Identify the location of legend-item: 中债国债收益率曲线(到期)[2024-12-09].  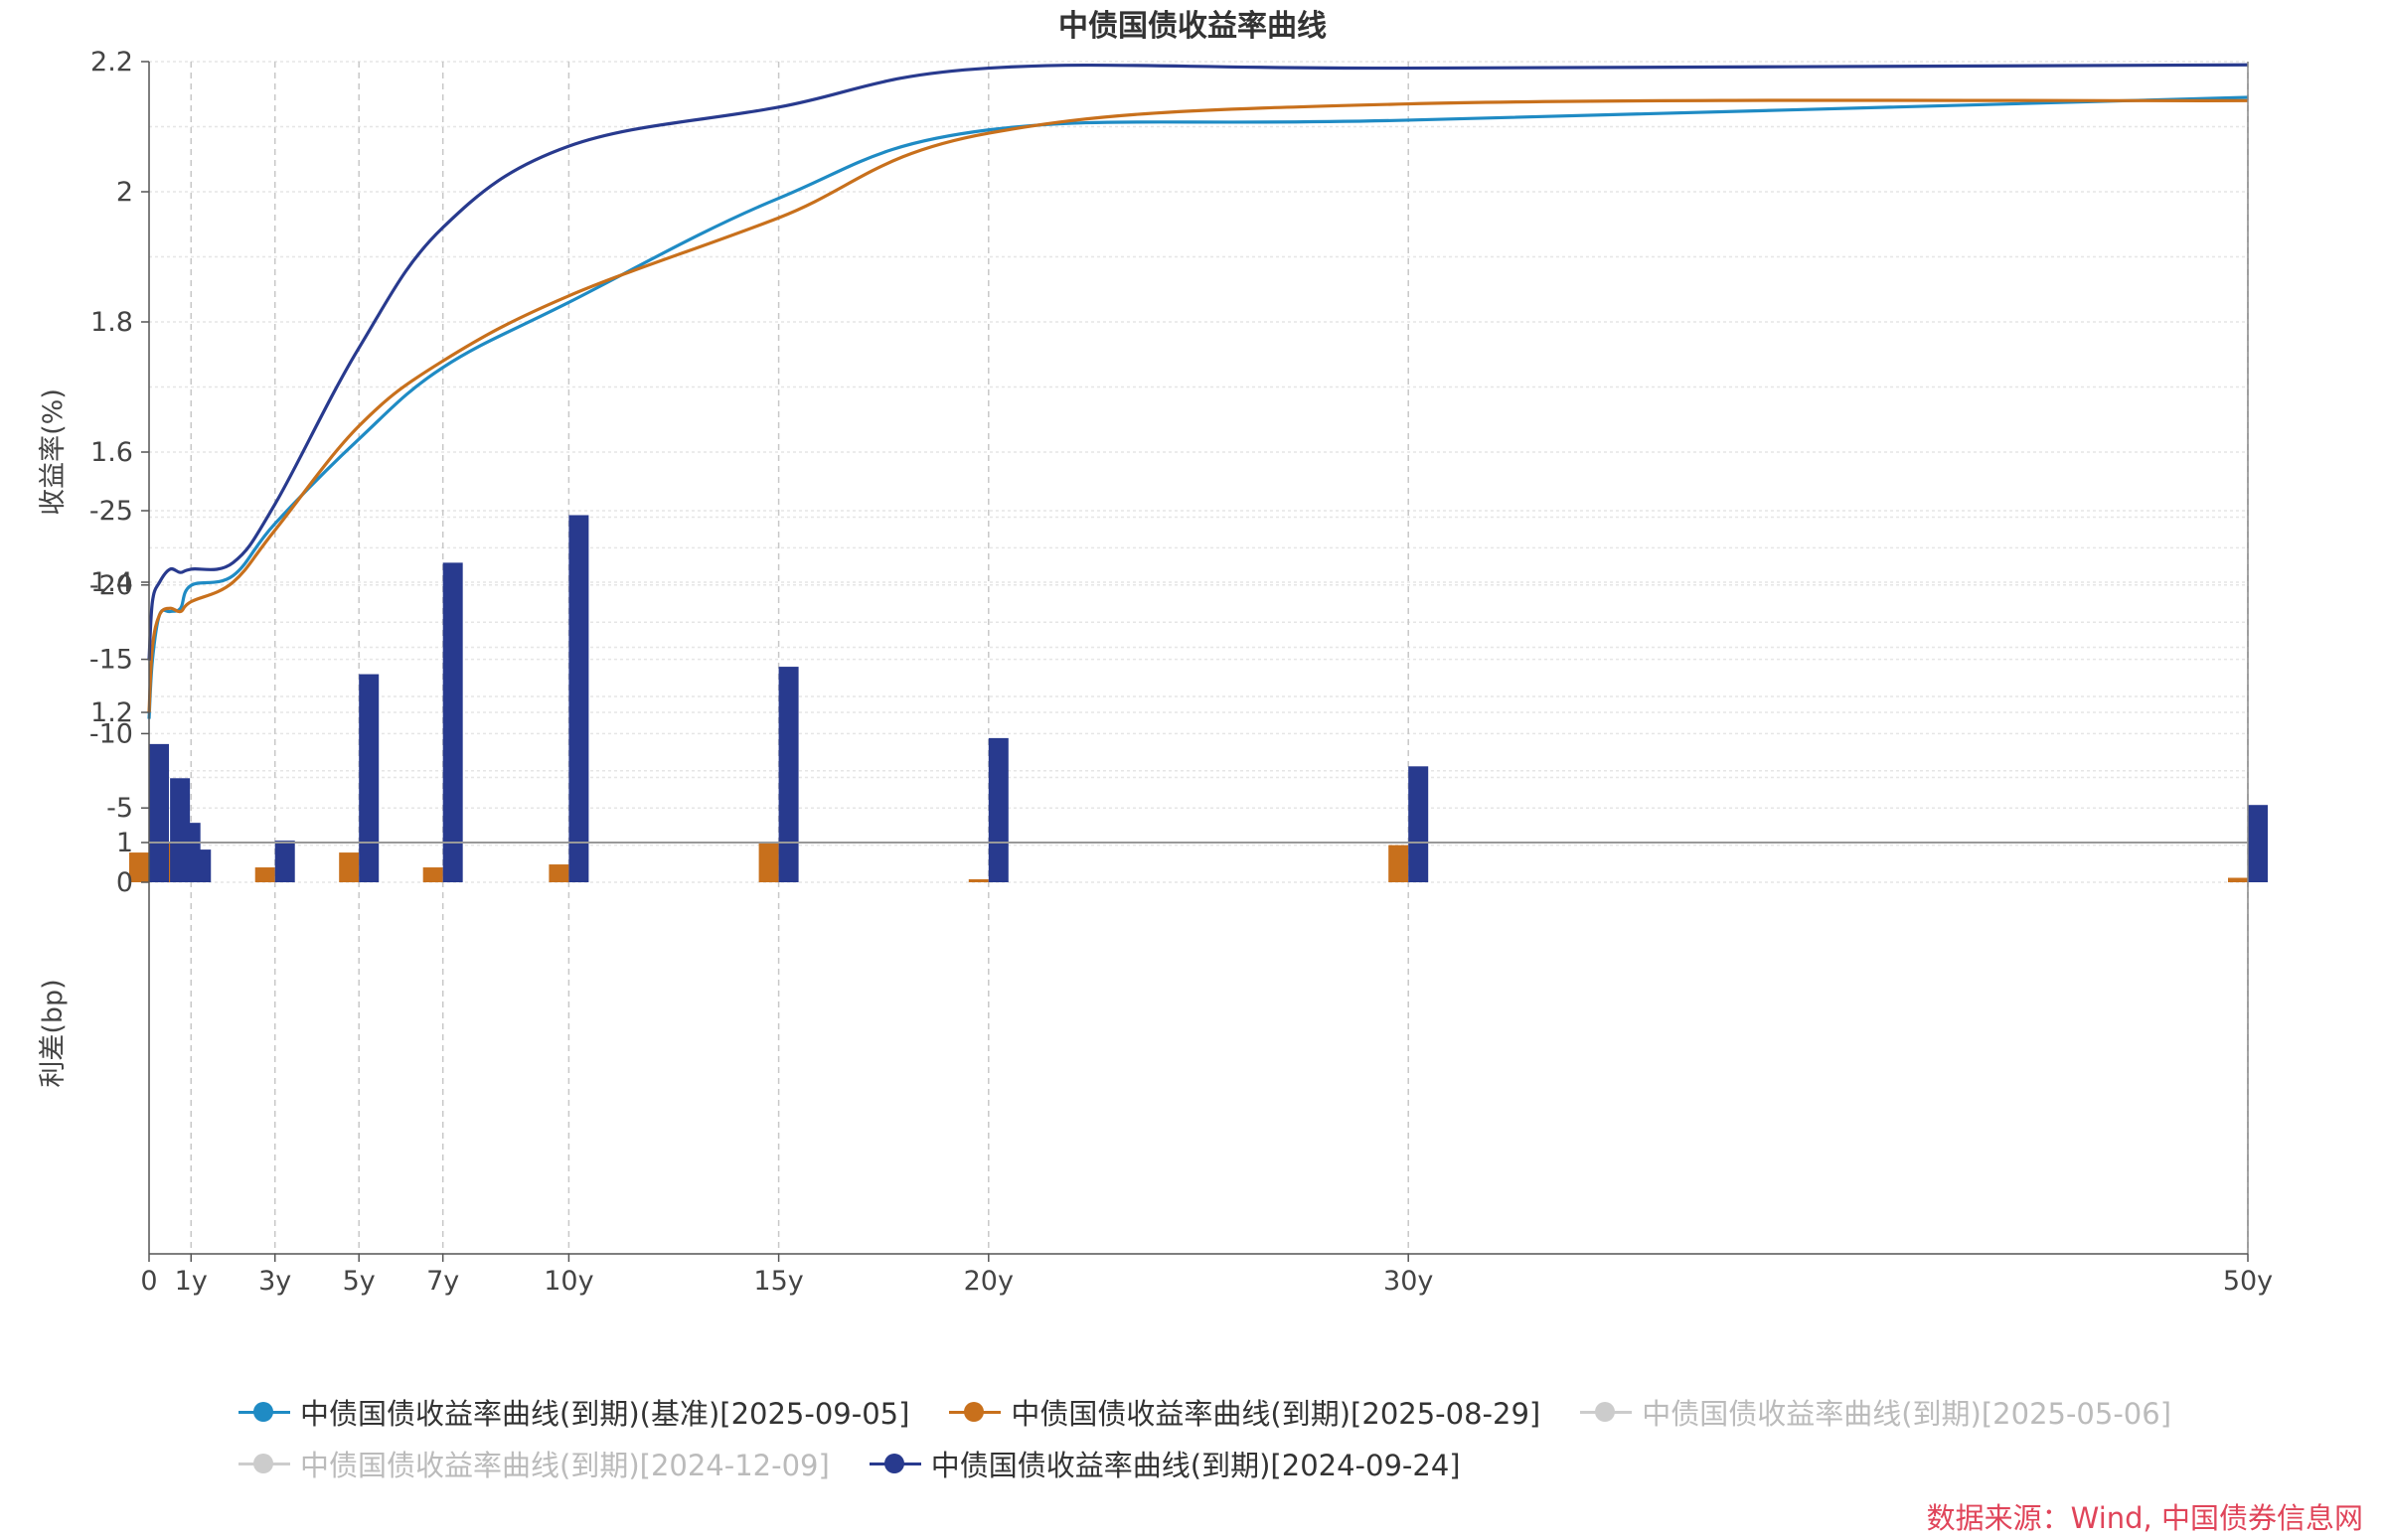
(534, 1464).